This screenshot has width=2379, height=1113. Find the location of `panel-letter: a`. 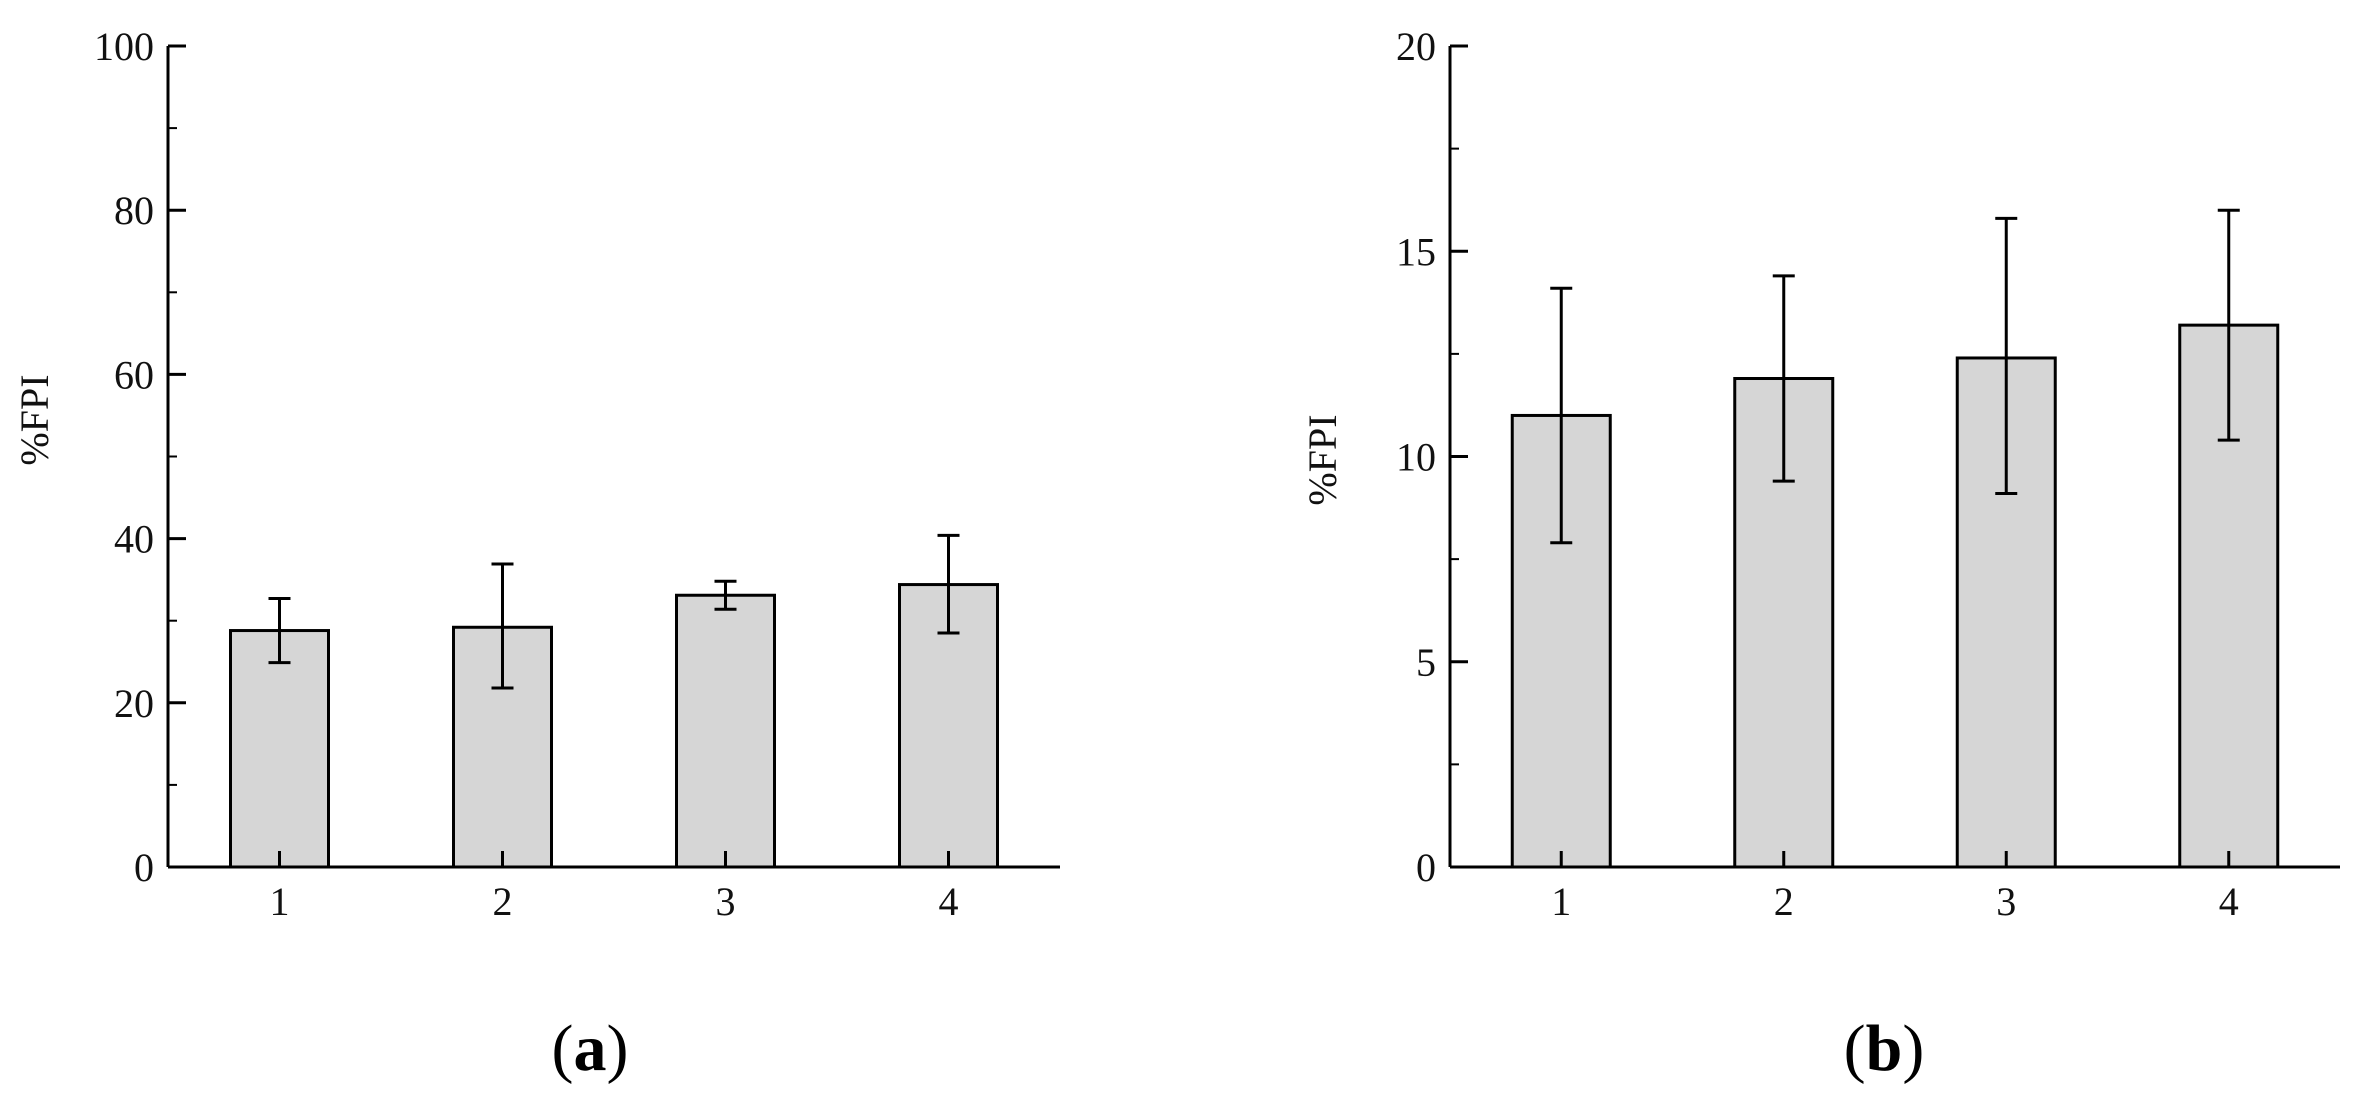

panel-letter: a is located at coordinates (590, 1048).